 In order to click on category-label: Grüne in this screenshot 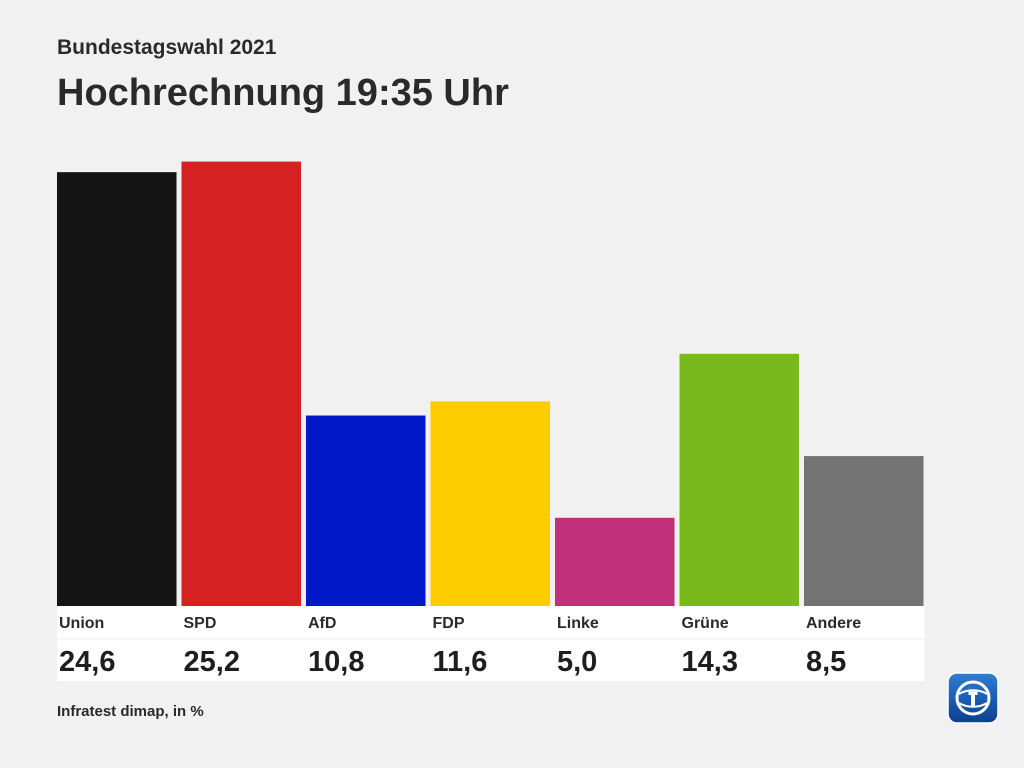, I will do `click(705, 623)`.